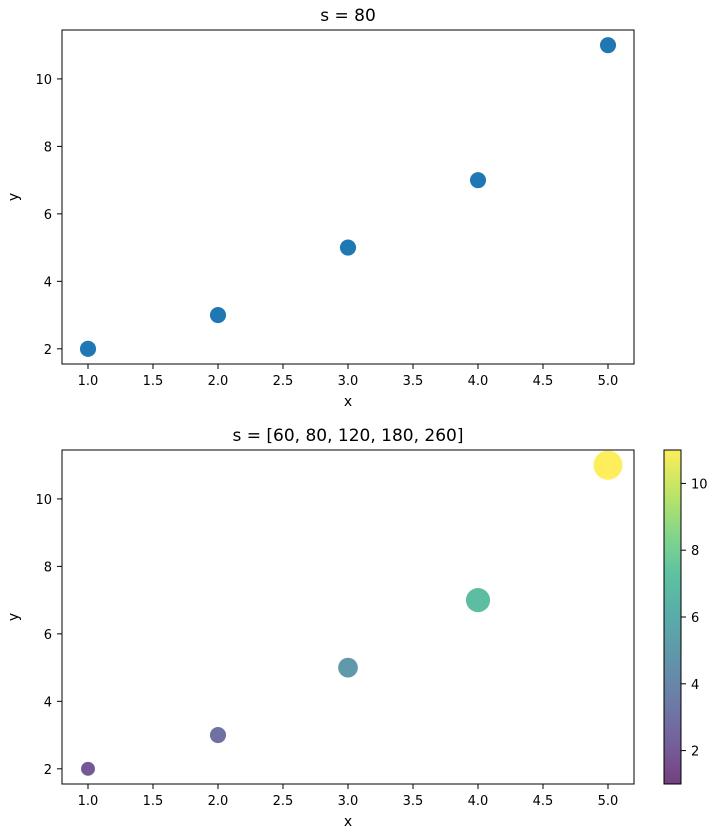 The image size is (720, 840). Describe the element at coordinates (695, 618) in the screenshot. I see `colorbar-tick-label: 6` at that location.